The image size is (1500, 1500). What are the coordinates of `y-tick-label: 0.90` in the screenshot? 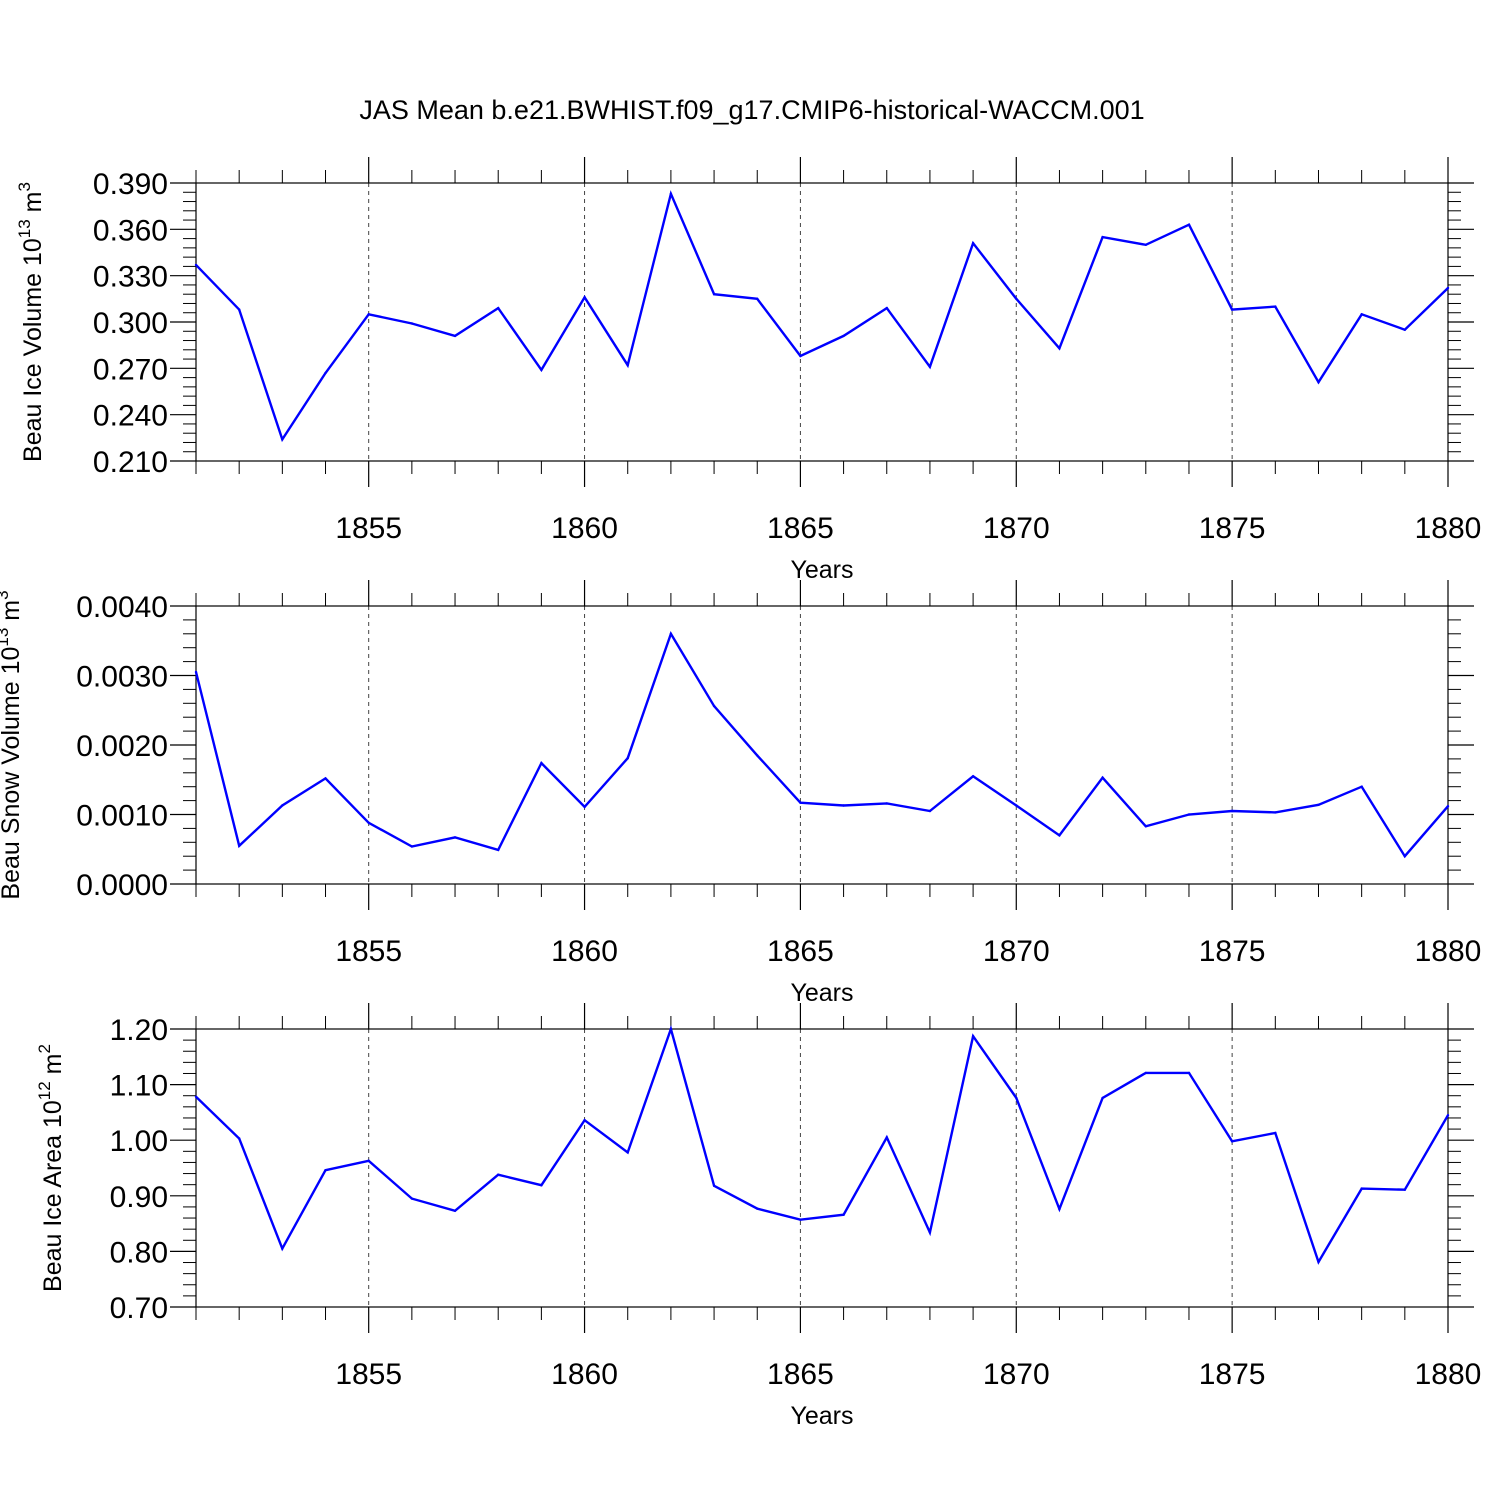 It's located at (139, 1197).